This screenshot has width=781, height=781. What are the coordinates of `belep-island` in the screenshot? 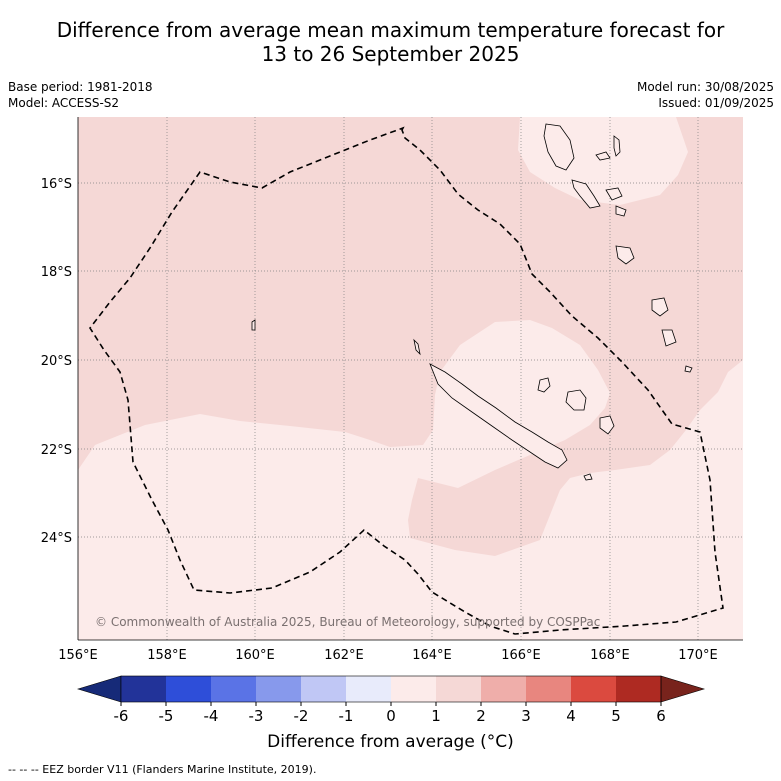 It's located at (417, 347).